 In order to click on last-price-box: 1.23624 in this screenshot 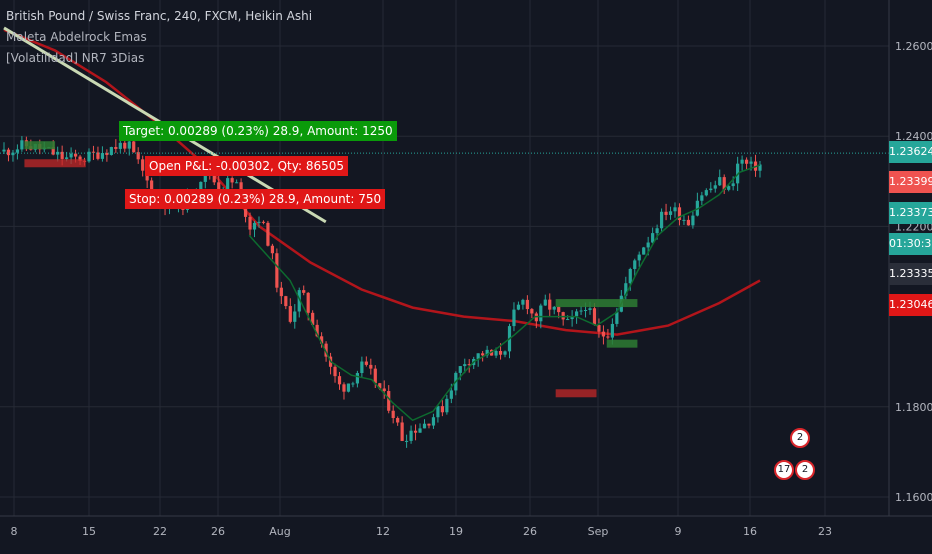, I will do `click(910, 152)`.